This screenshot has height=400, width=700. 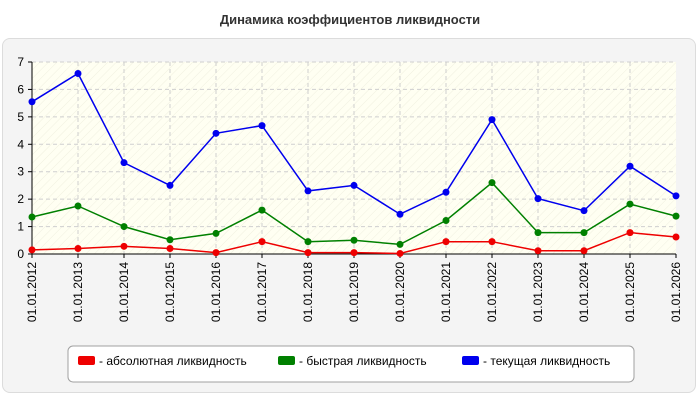 I want to click on x-tick-label: 01.01.2024, so click(x=584, y=292).